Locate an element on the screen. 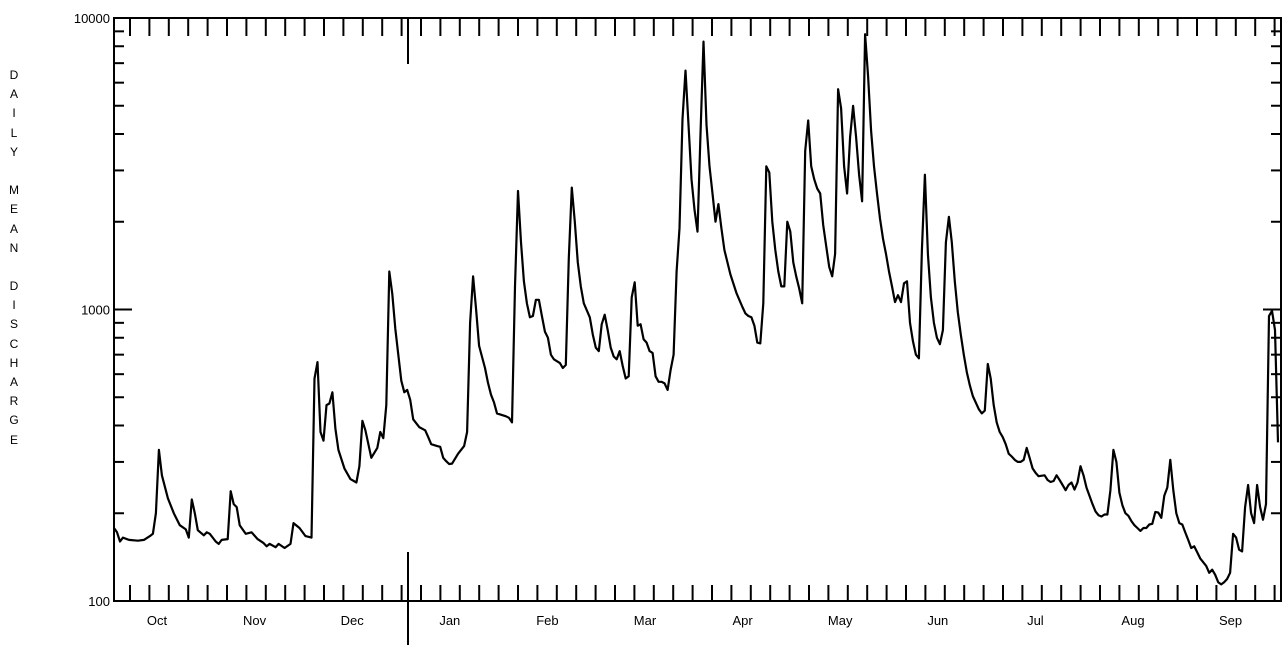 The width and height of the screenshot is (1286, 645). month-label: Nov is located at coordinates (255, 620).